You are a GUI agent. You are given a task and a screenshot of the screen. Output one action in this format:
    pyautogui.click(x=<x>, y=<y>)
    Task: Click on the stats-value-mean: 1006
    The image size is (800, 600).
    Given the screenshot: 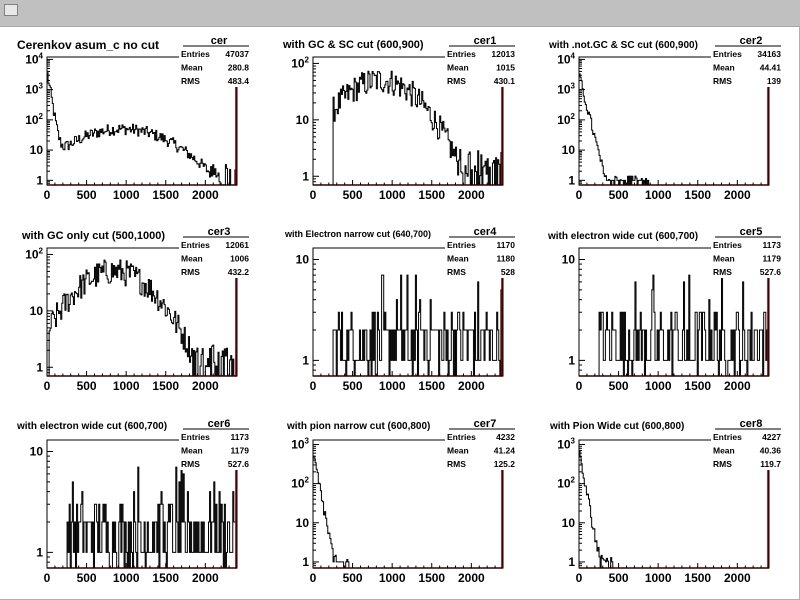 What is the action you would take?
    pyautogui.click(x=239, y=259)
    